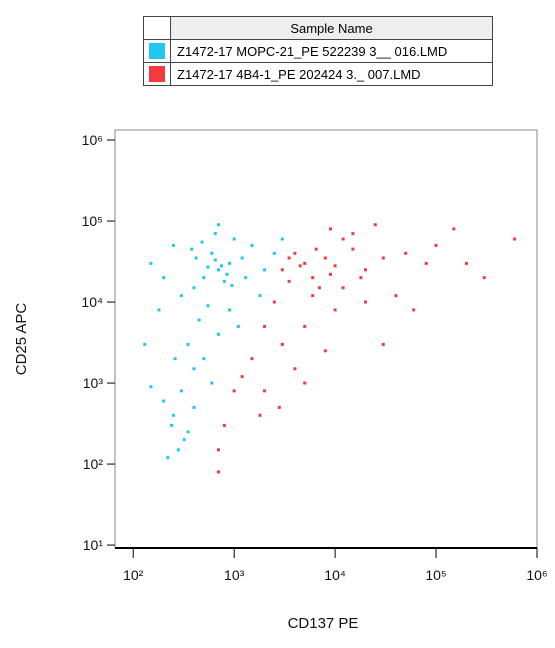 The image size is (555, 648). I want to click on x-tick-label: 10², so click(133, 575).